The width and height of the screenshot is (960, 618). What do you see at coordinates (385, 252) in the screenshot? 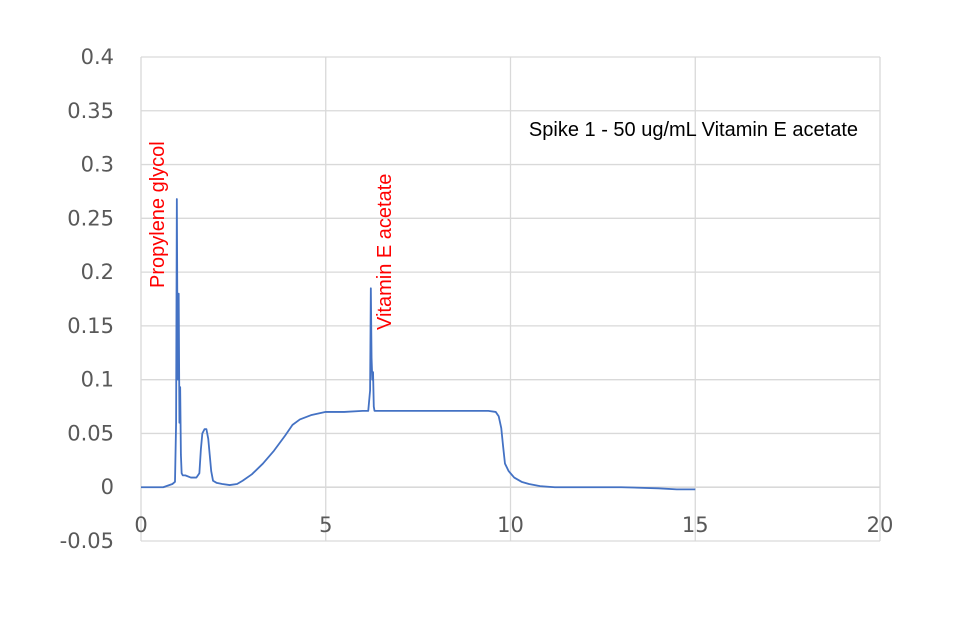
I see `annotation-vitamin-e-acetate: Vitamin E acetate` at bounding box center [385, 252].